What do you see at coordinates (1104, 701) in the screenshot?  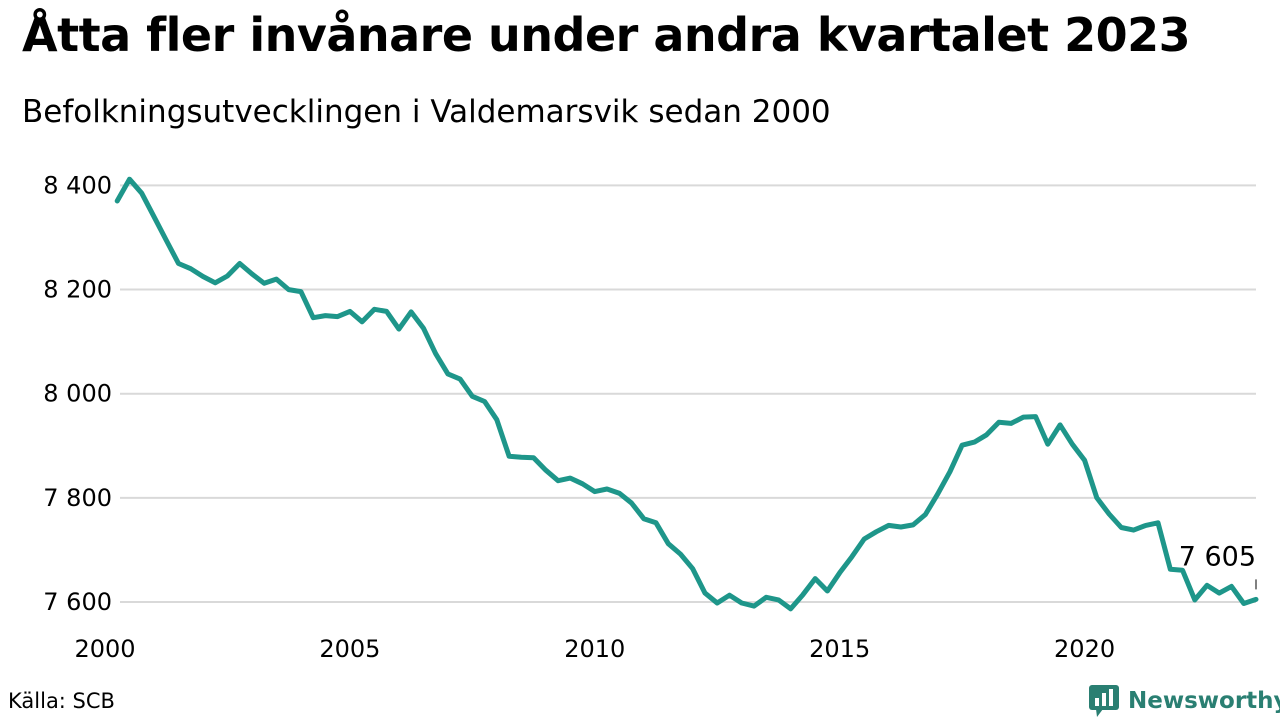 I see `newsworthy-logo-icon` at bounding box center [1104, 701].